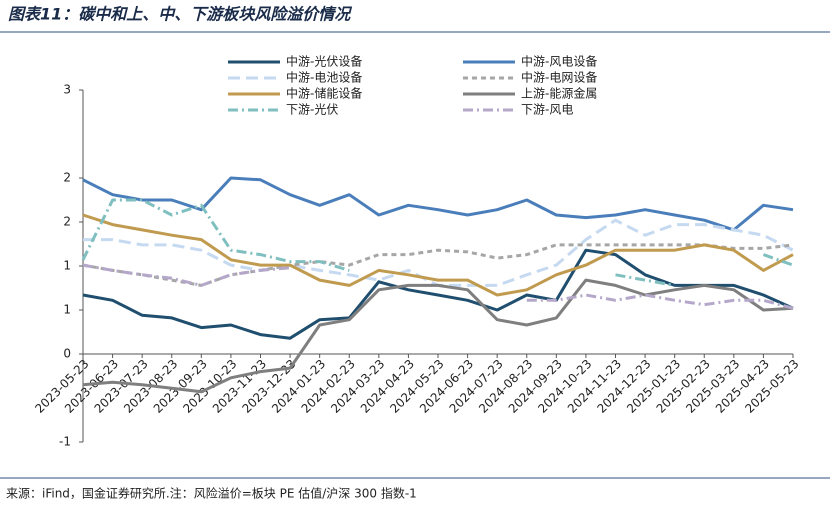  Describe the element at coordinates (324, 77) in the screenshot. I see `legend-label: 中游-电池设备` at that location.